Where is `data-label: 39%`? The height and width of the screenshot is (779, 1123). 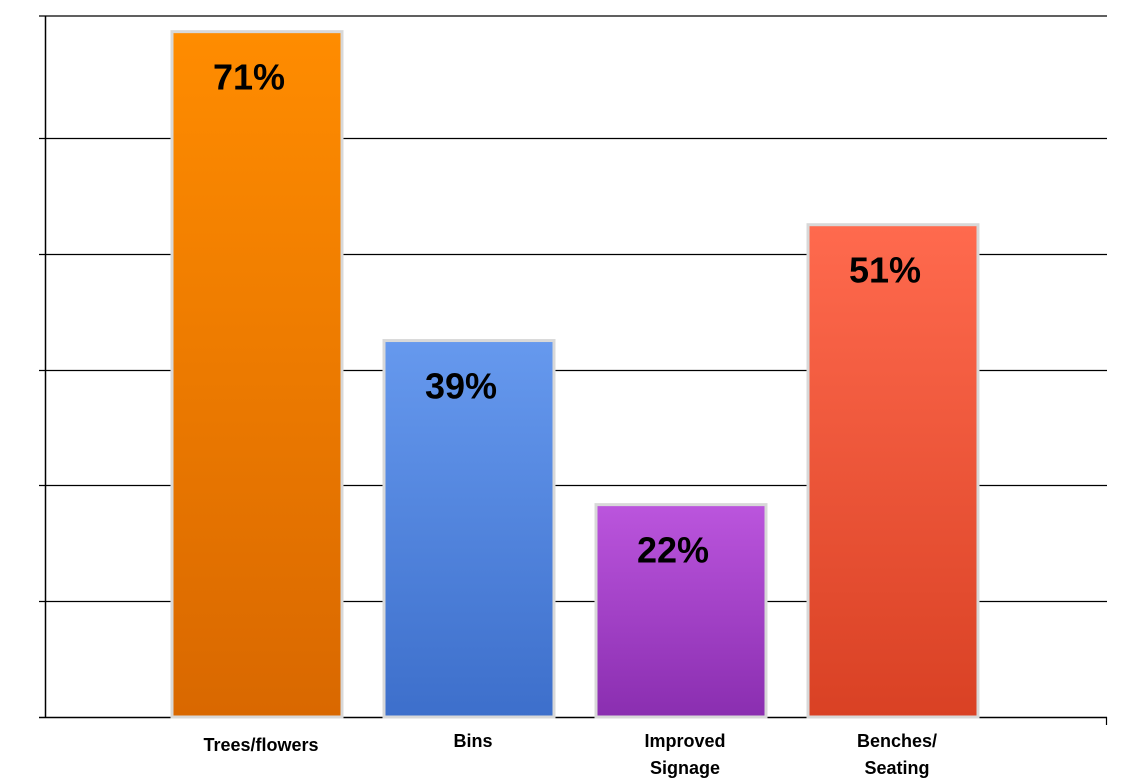 data-label: 39% is located at coordinates (461, 386).